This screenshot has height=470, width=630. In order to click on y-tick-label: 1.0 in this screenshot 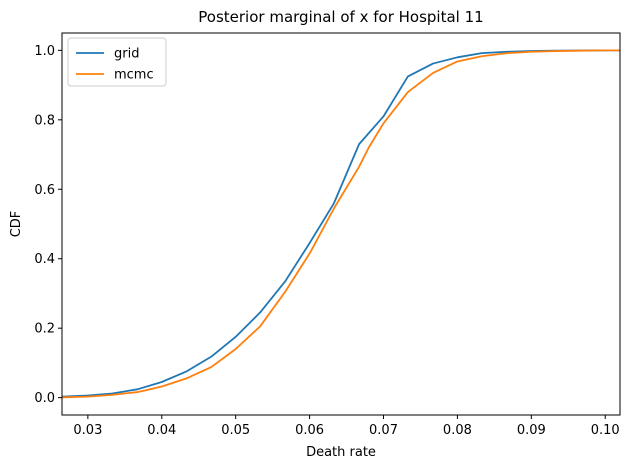, I will do `click(44, 51)`.